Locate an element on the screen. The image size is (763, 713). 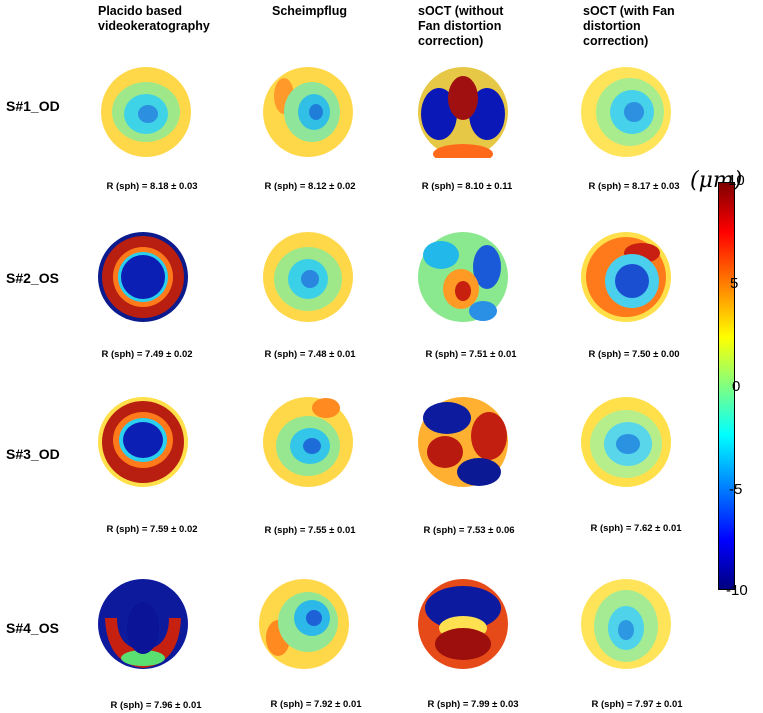
row-label-s1: S#1_OD is located at coordinates (33, 106).